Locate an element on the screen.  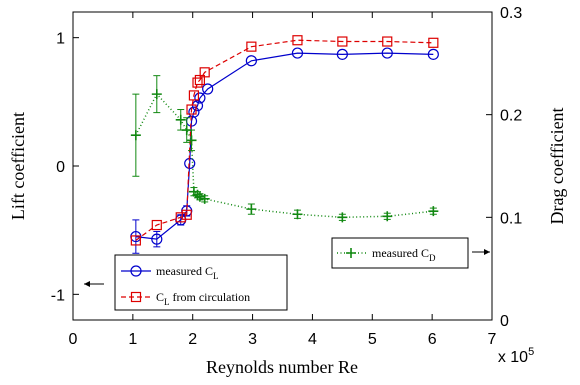
x-tick-label: 7 is located at coordinates (492, 339).